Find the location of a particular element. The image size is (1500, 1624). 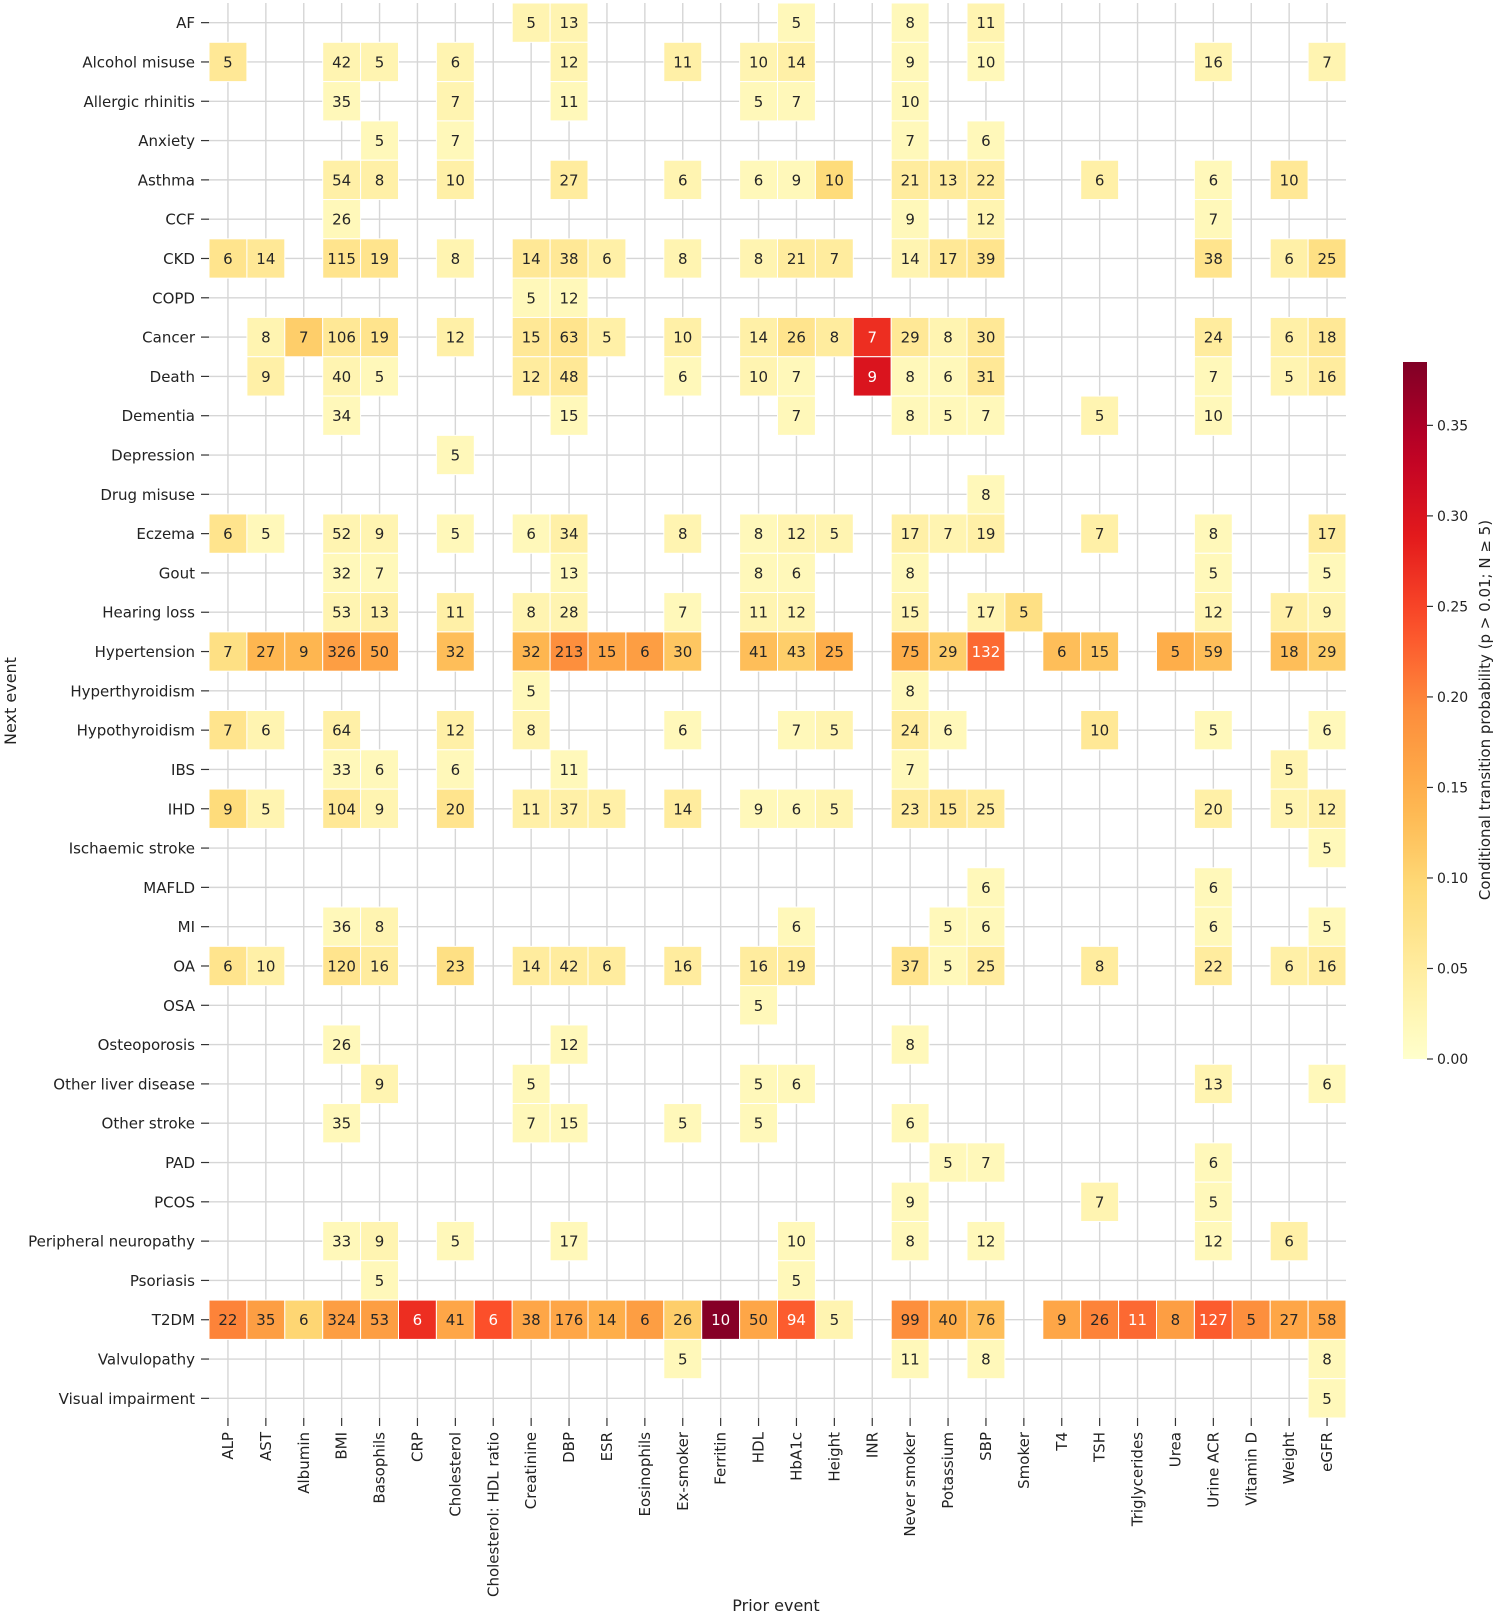

colorbar-ticks: 0.00 0.05 0.10 0.15 0.20 0.25 0.30 0.35 is located at coordinates (1447, 743).